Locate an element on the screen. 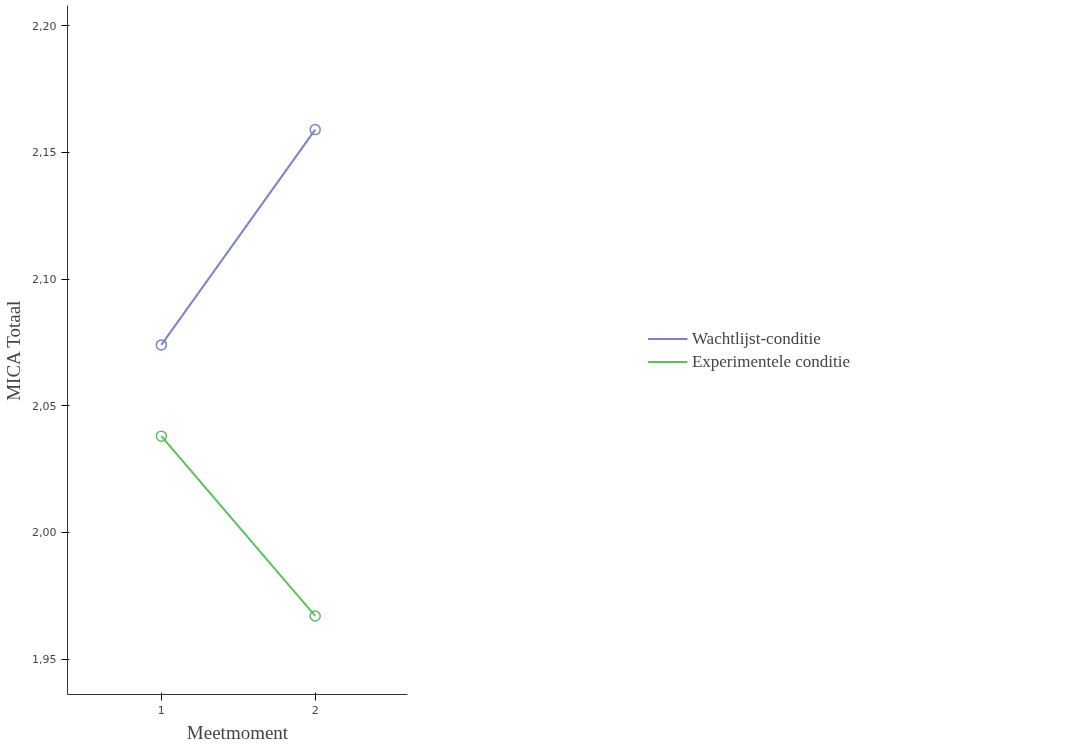 The height and width of the screenshot is (749, 1092). y-tick-label: 2,20 is located at coordinates (44, 26).